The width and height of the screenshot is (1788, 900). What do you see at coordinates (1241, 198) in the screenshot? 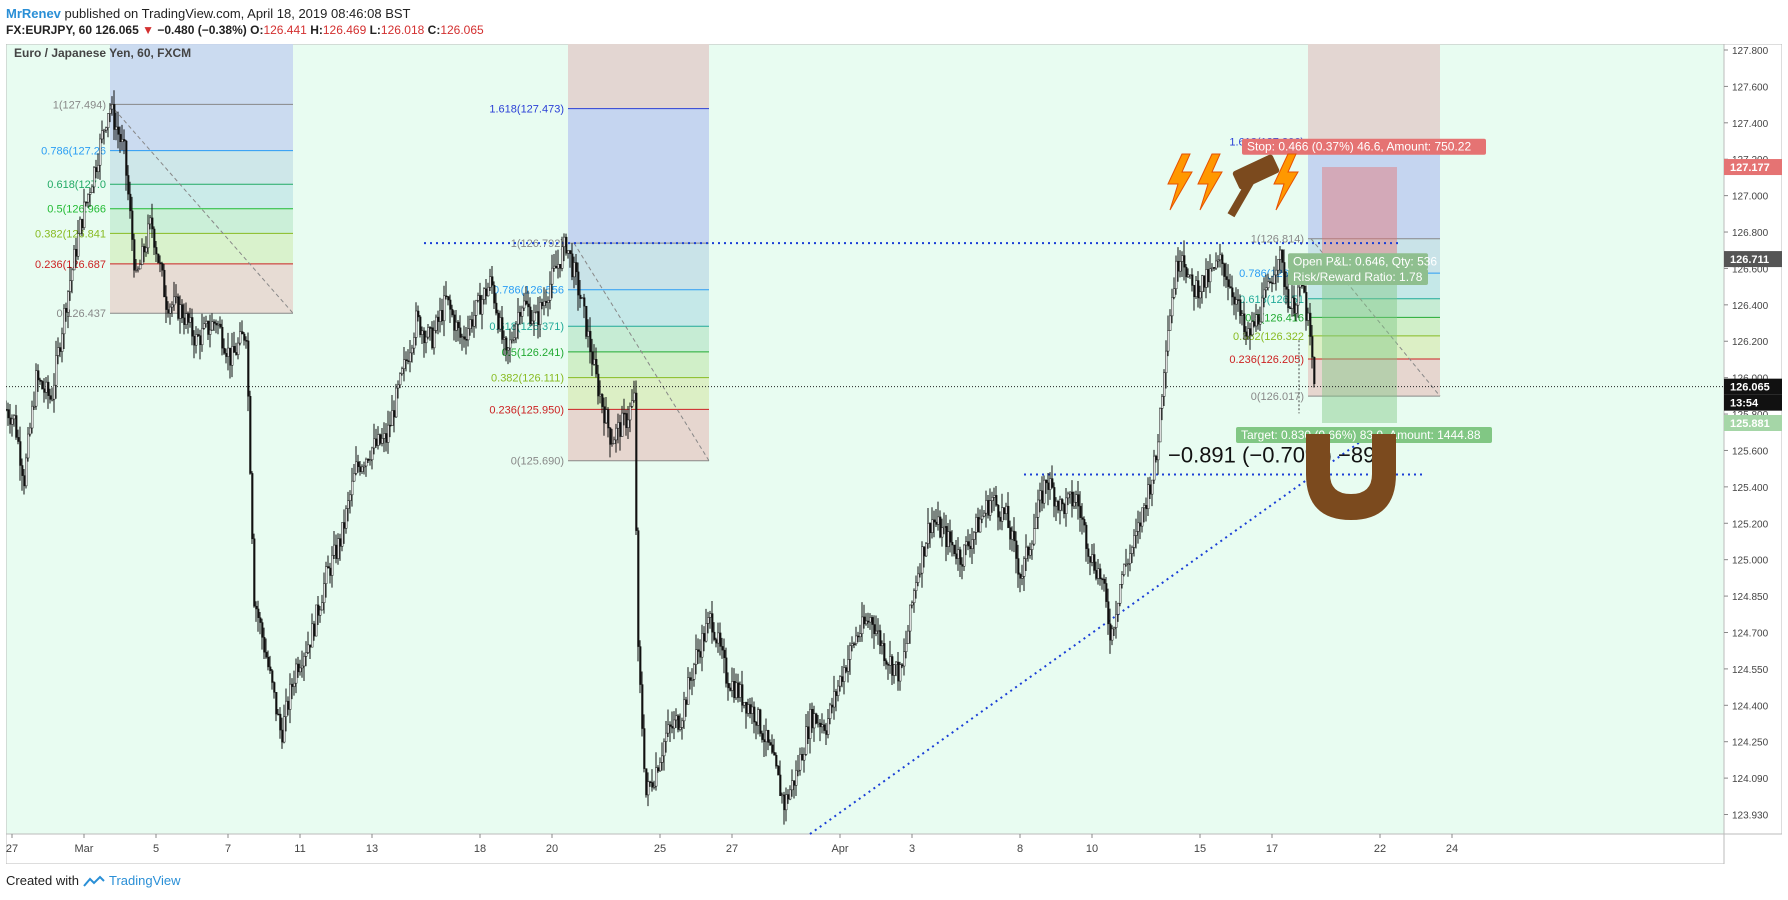
I see `gavel-handle` at bounding box center [1241, 198].